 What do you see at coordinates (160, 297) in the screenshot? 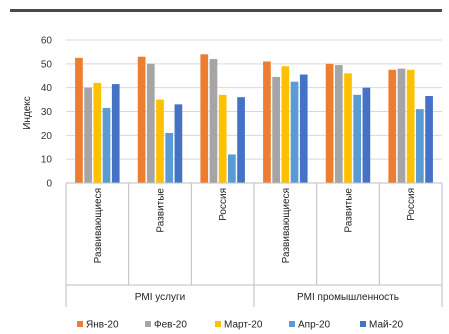
I see `group-label: PMI услуги` at bounding box center [160, 297].